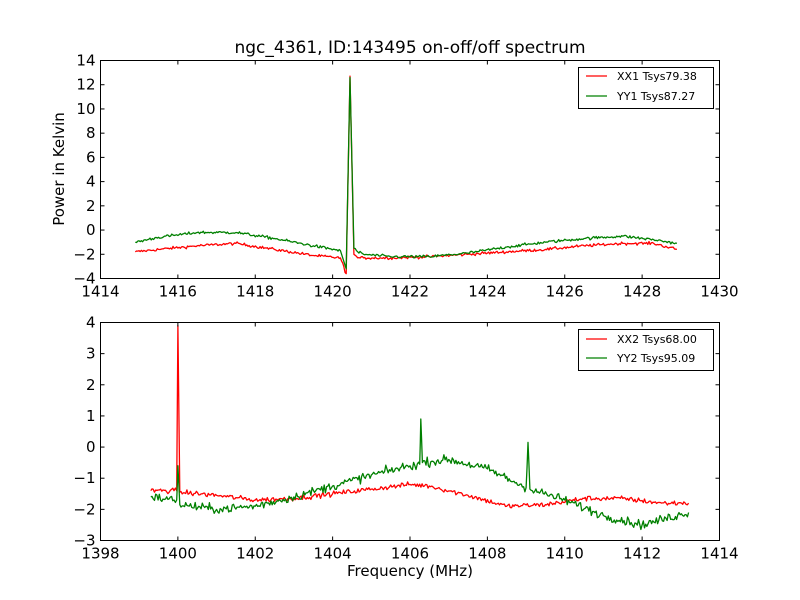 The width and height of the screenshot is (800, 600). I want to click on bottom-legend-box, so click(646, 350).